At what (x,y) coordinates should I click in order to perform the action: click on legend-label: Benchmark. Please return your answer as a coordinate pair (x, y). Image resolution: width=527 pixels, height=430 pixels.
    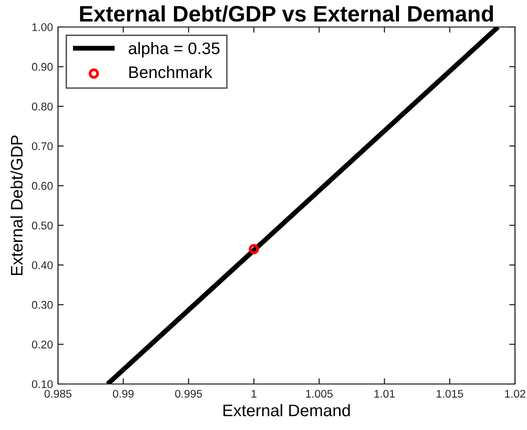
    Looking at the image, I should click on (170, 72).